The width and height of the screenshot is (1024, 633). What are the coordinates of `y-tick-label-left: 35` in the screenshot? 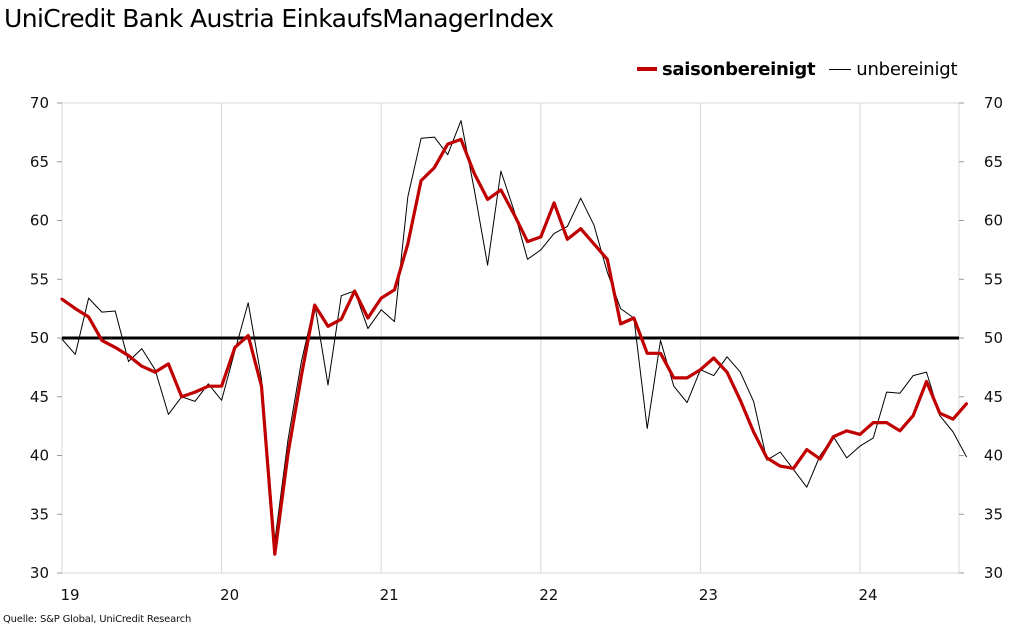 It's located at (39, 514).